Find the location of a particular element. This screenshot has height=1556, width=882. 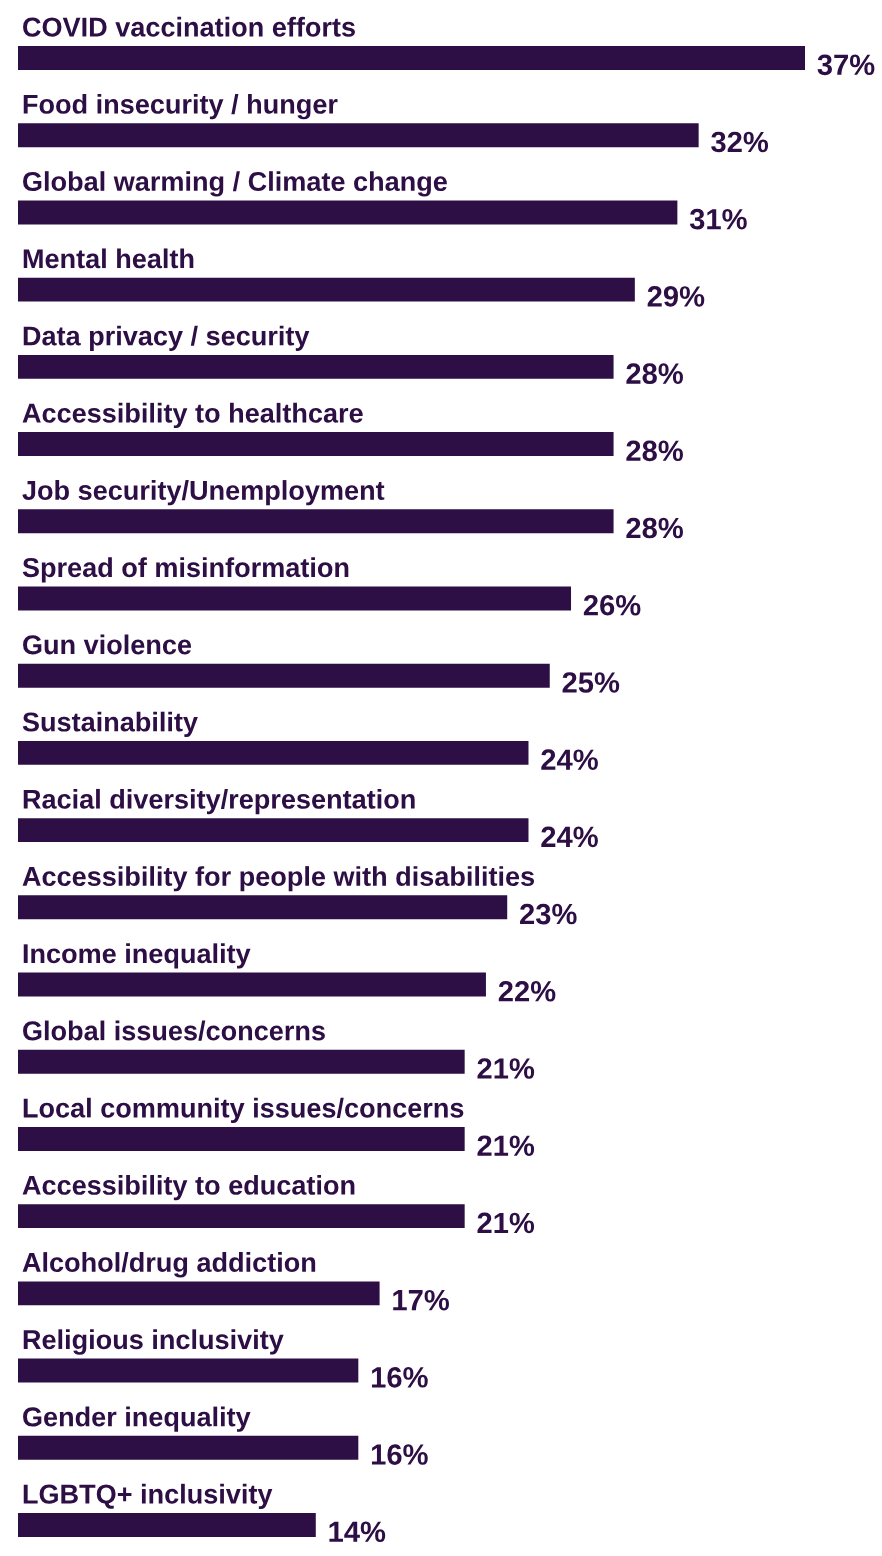

data-label: 26% is located at coordinates (612, 605).